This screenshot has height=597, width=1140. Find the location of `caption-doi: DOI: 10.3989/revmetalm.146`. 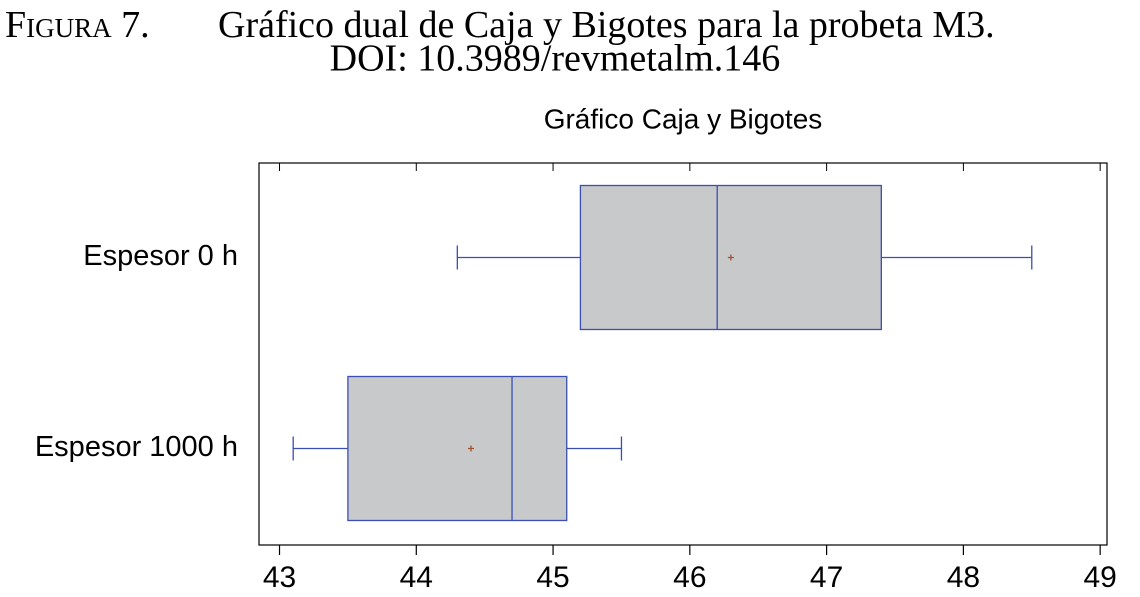

caption-doi: DOI: 10.3989/revmetalm.146 is located at coordinates (555, 59).